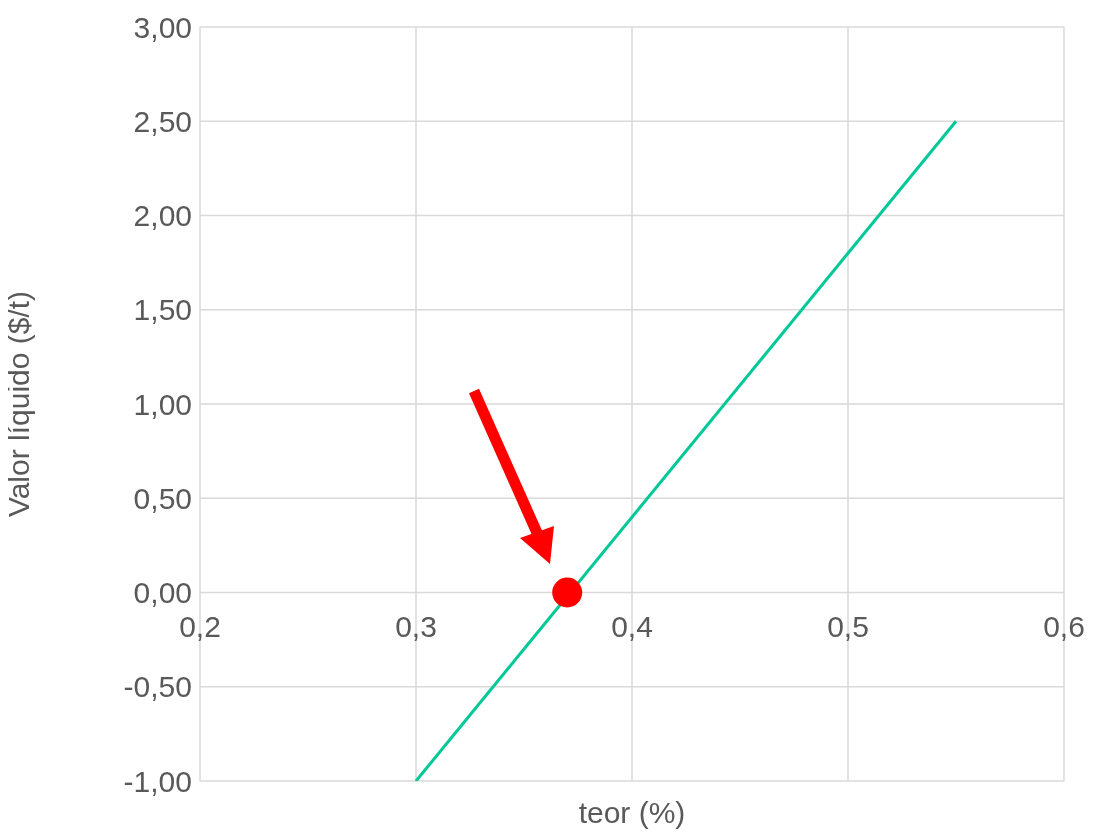  I want to click on y-tick-label: 1,00, so click(162, 404).